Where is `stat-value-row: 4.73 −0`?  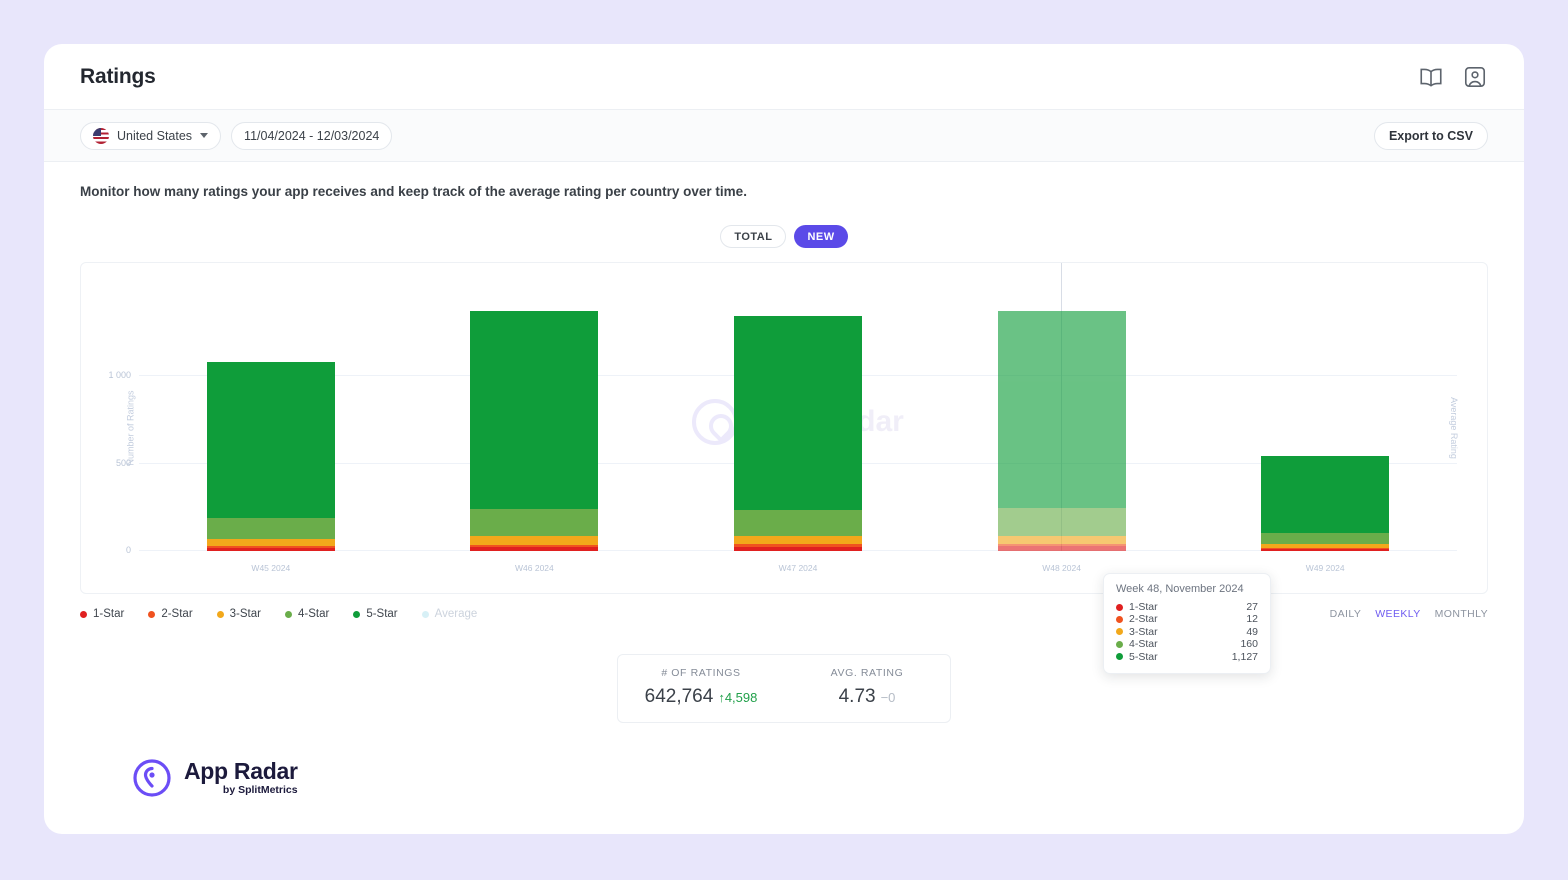 stat-value-row: 4.73 −0 is located at coordinates (867, 697).